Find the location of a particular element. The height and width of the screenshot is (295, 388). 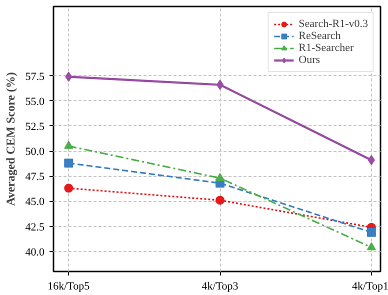

legend-label: R1-Searcher is located at coordinates (326, 48).